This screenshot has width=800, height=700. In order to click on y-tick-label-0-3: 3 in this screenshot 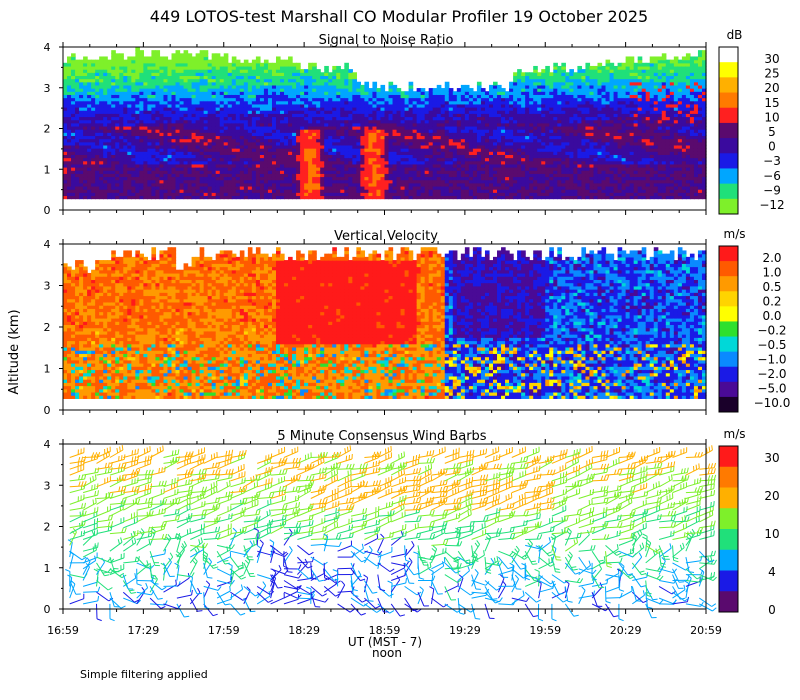, I will do `click(47, 88)`.